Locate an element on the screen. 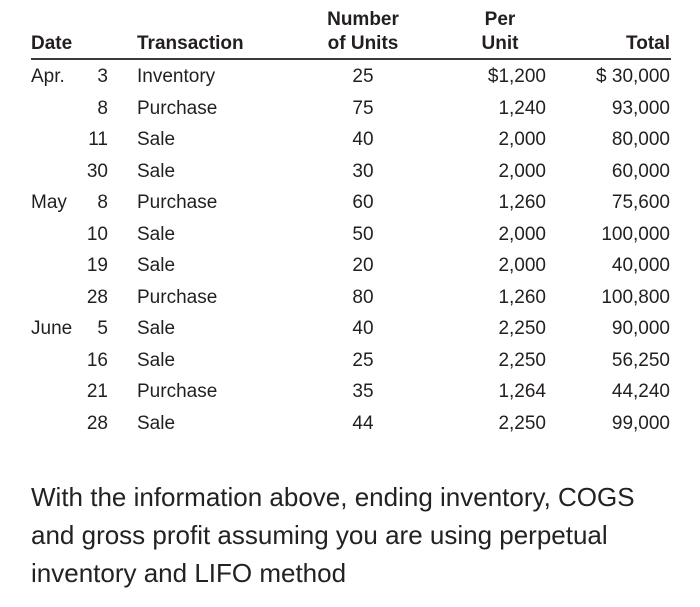  row-units: 35 is located at coordinates (363, 391).